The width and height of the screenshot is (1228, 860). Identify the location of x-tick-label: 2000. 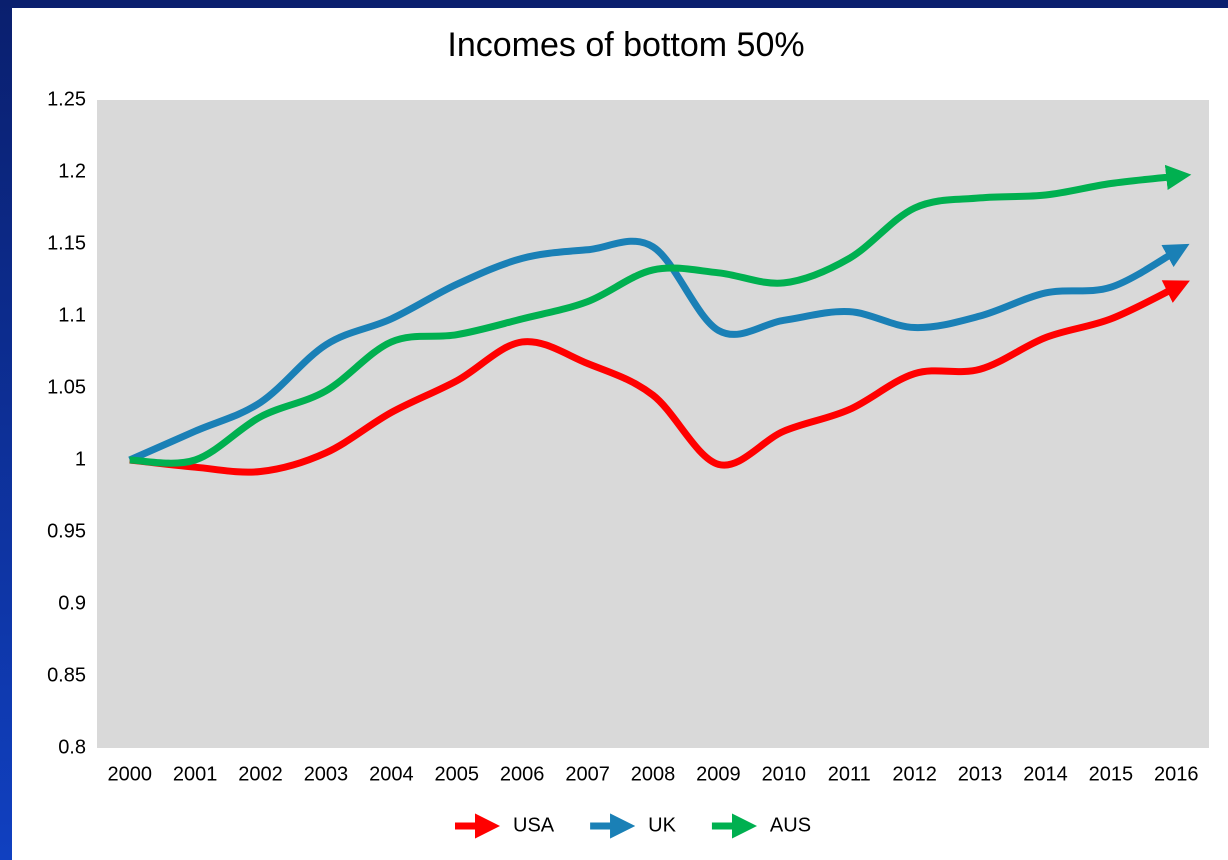
(129, 774).